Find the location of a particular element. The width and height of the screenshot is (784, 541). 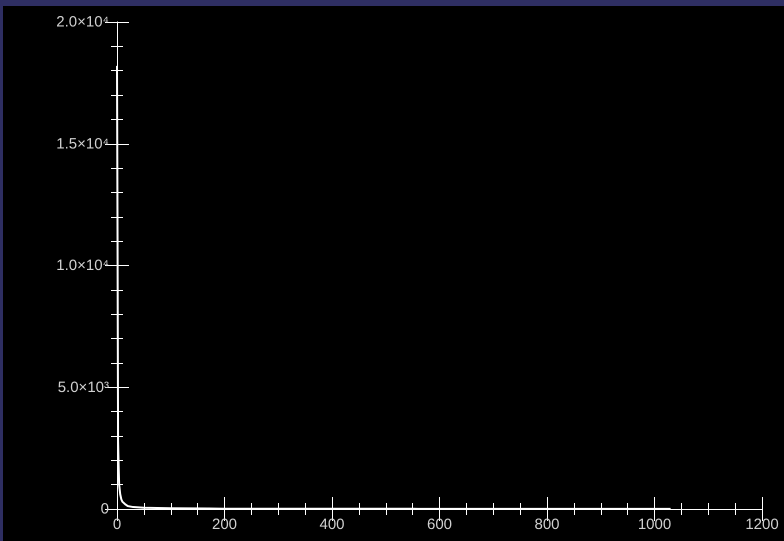

x-tick-label: 800 is located at coordinates (547, 524).